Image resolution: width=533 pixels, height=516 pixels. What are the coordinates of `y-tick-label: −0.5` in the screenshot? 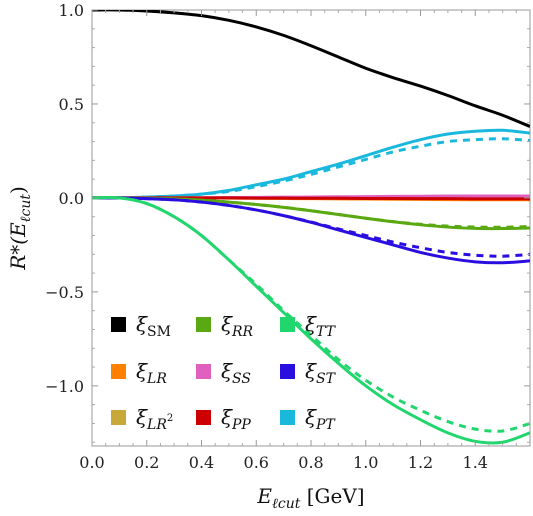 It's located at (64, 292).